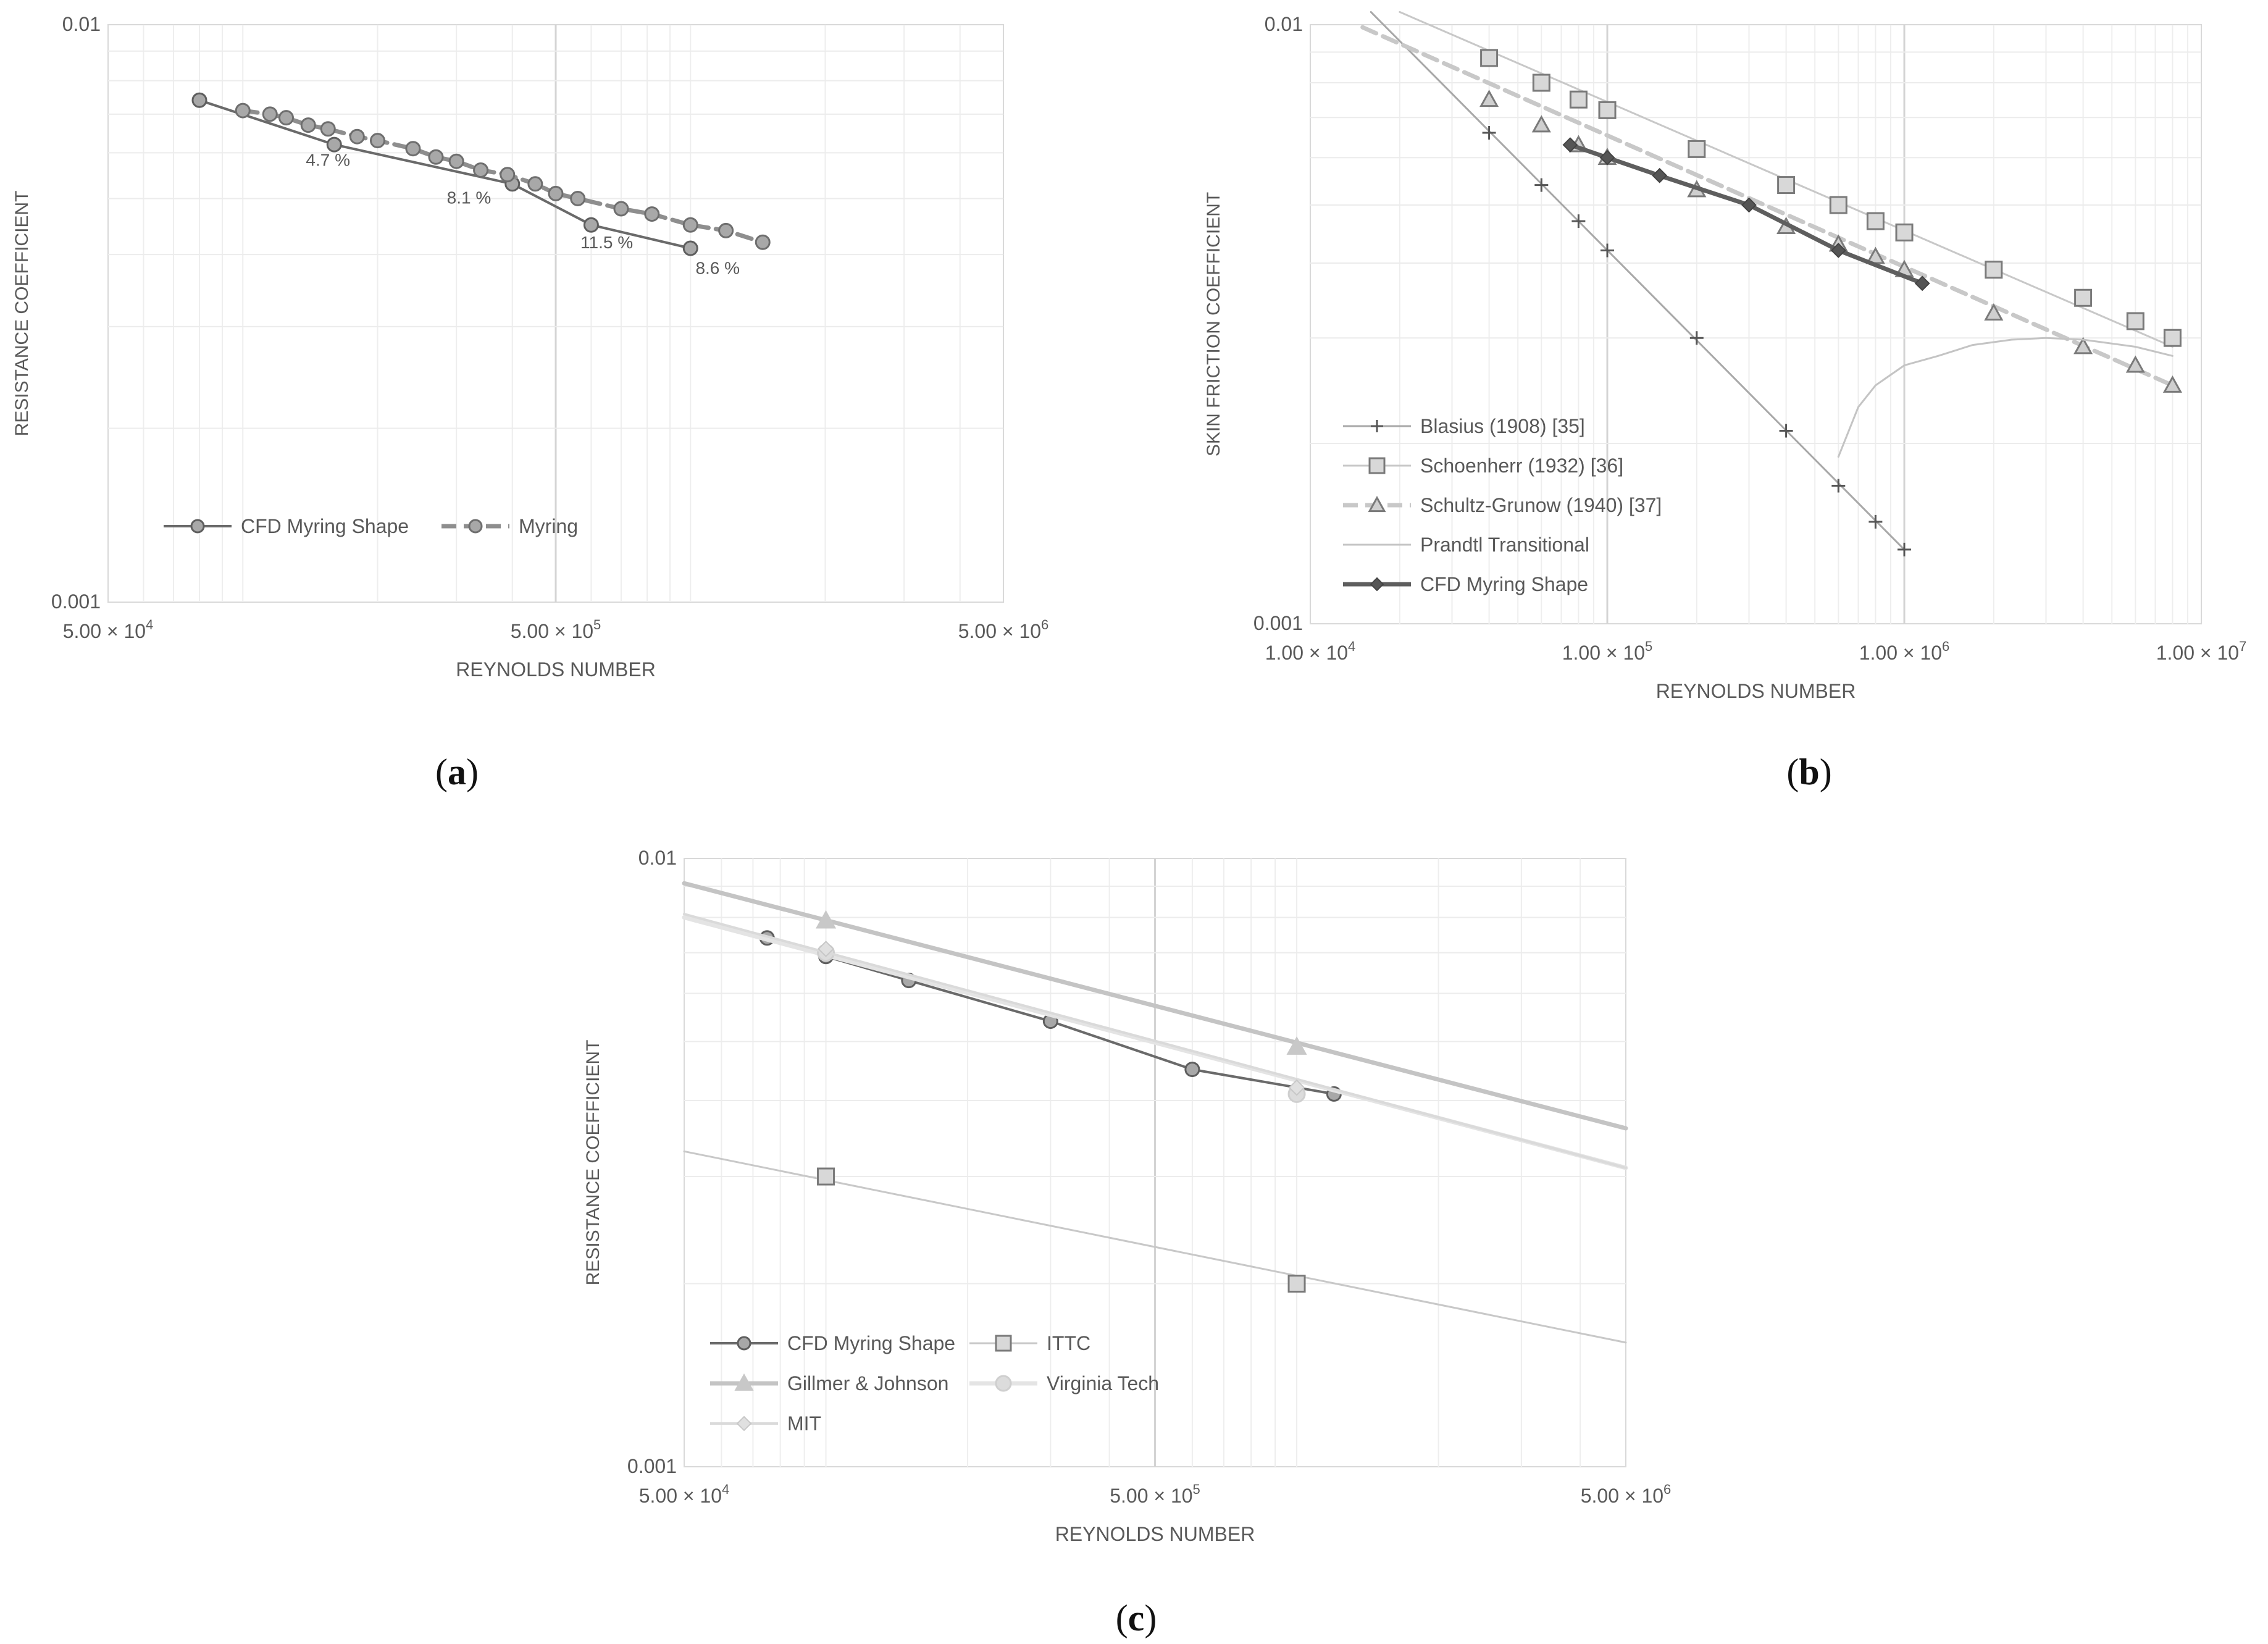 The image size is (2268, 1644). I want to click on series-myring, so click(503, 176).